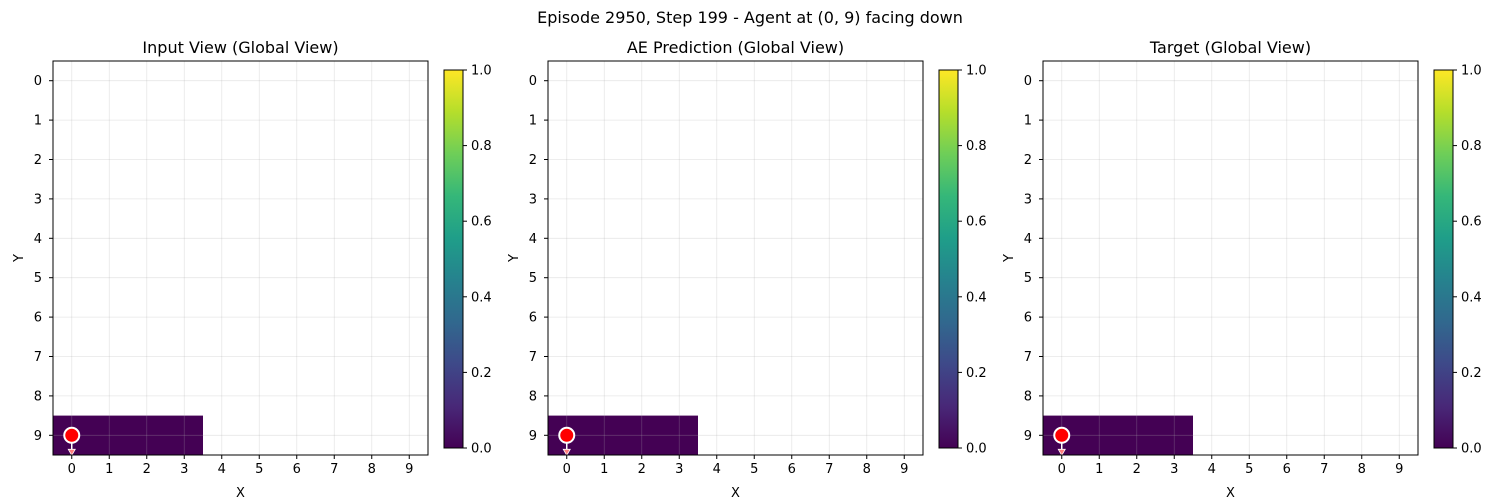 This screenshot has width=1500, height=500. Describe the element at coordinates (1230, 47) in the screenshot. I see `panel-title: Target (Global View)` at that location.